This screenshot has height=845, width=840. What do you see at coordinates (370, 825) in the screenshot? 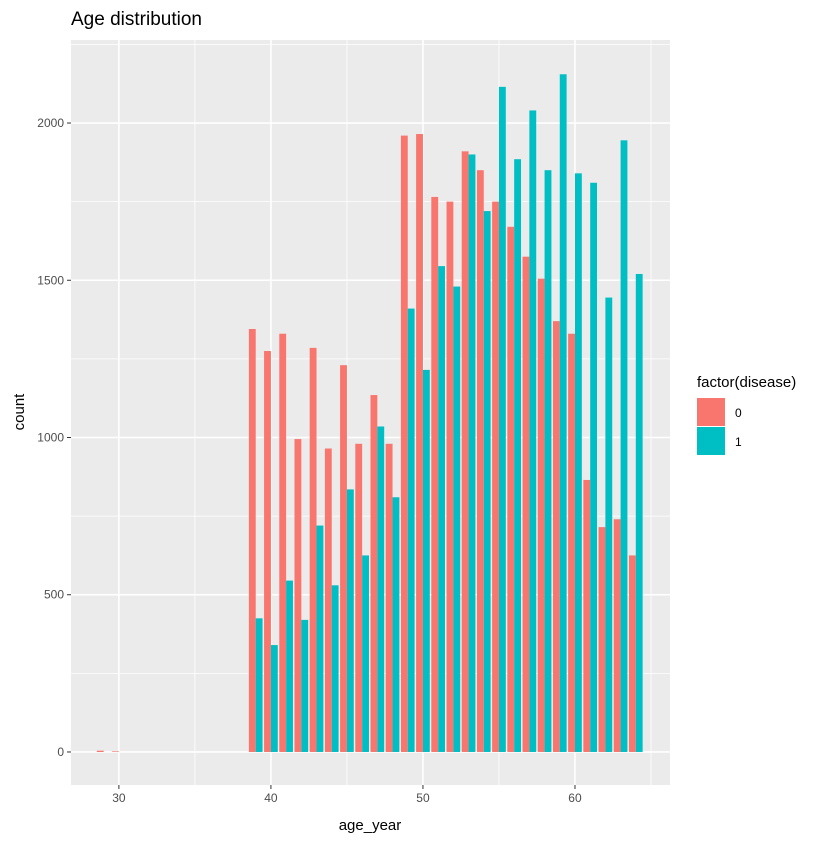
I see `x-axis-label: age_year` at bounding box center [370, 825].